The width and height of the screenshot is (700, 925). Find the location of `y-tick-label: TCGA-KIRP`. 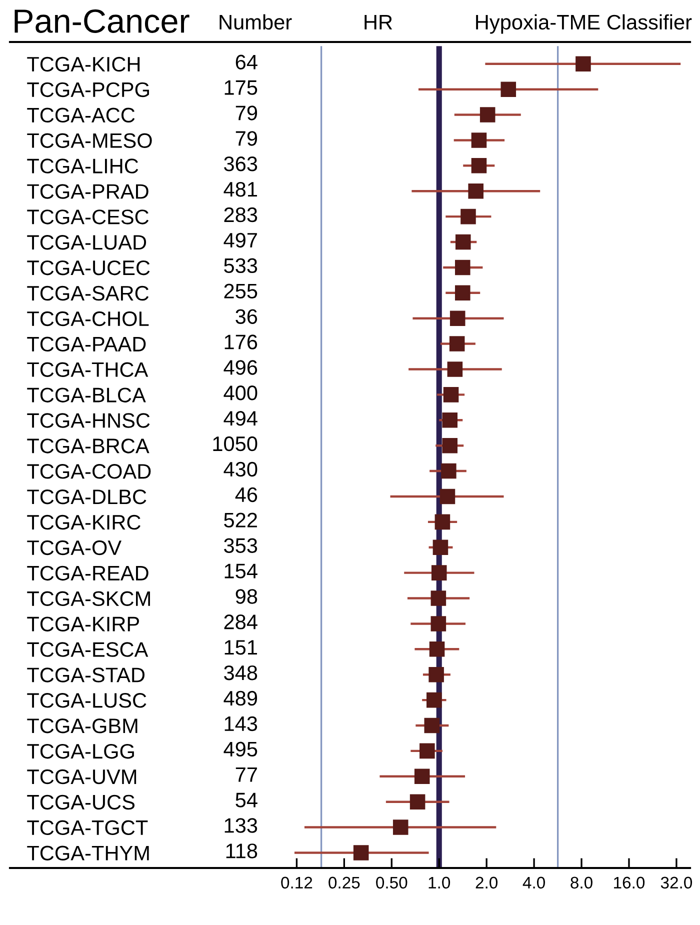

y-tick-label: TCGA-KIRP is located at coordinates (83, 624).